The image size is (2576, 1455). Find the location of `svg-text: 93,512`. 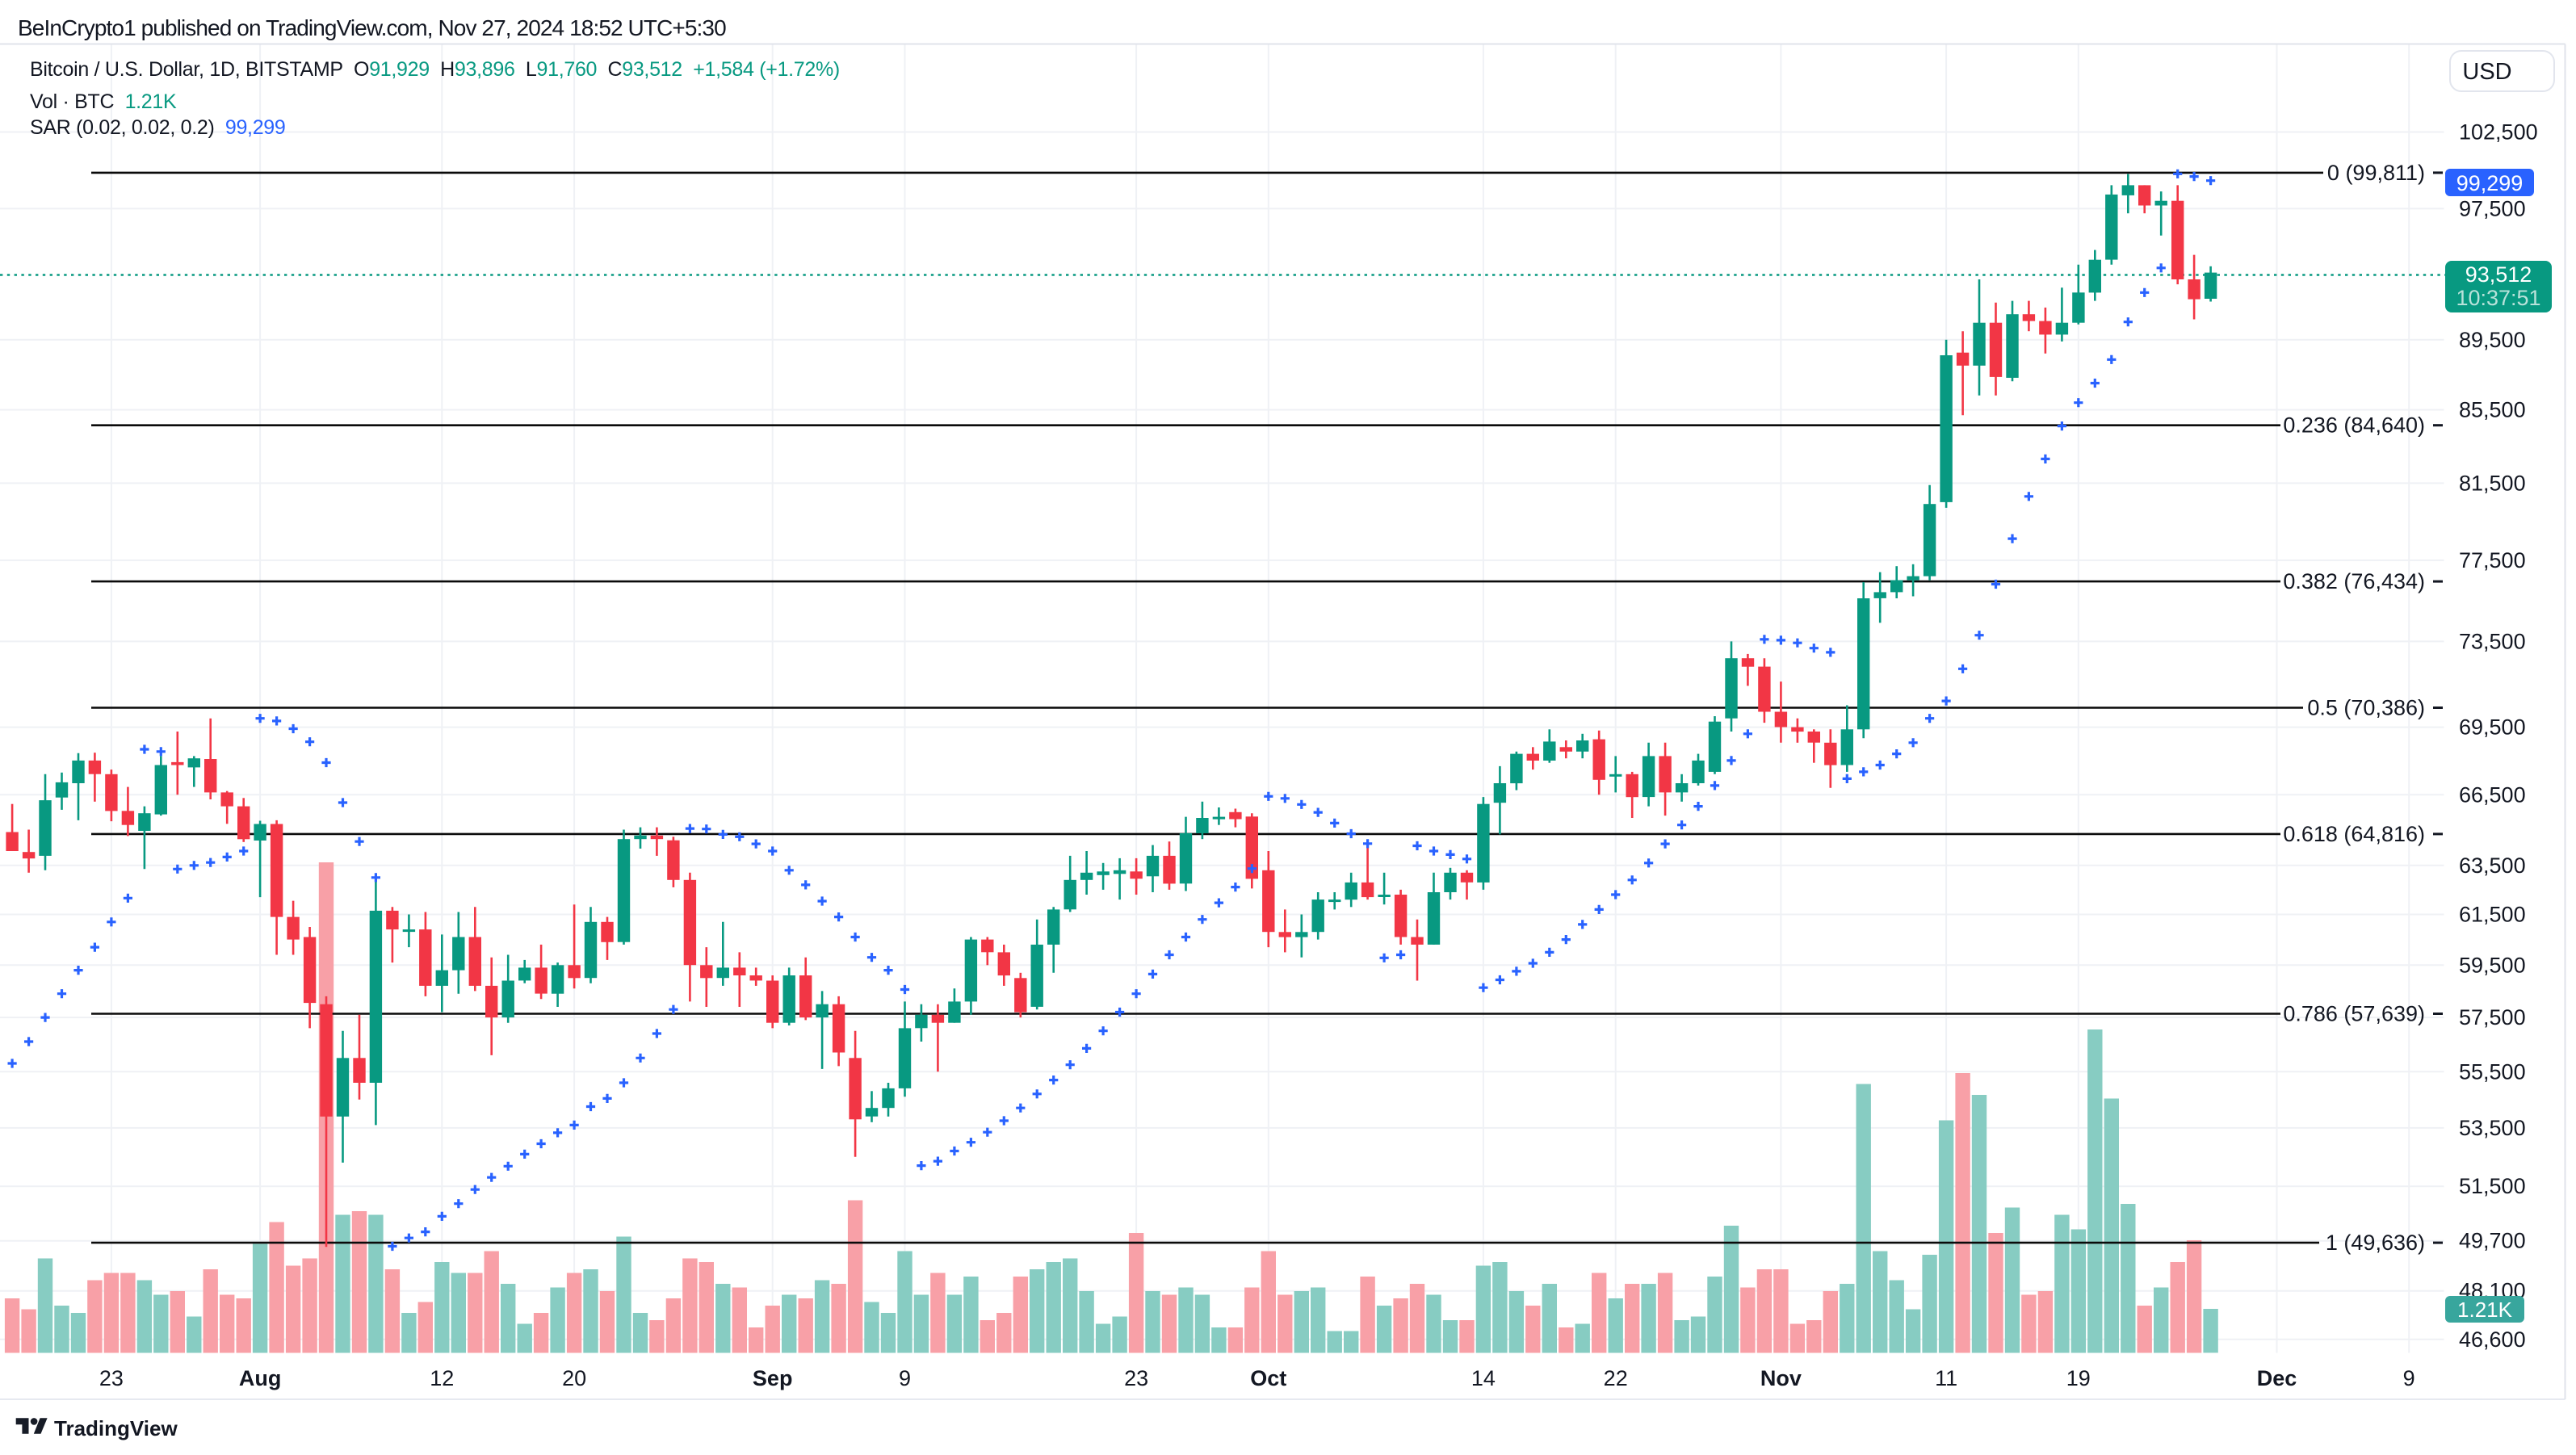

svg-text: 93,512 is located at coordinates (2498, 274).